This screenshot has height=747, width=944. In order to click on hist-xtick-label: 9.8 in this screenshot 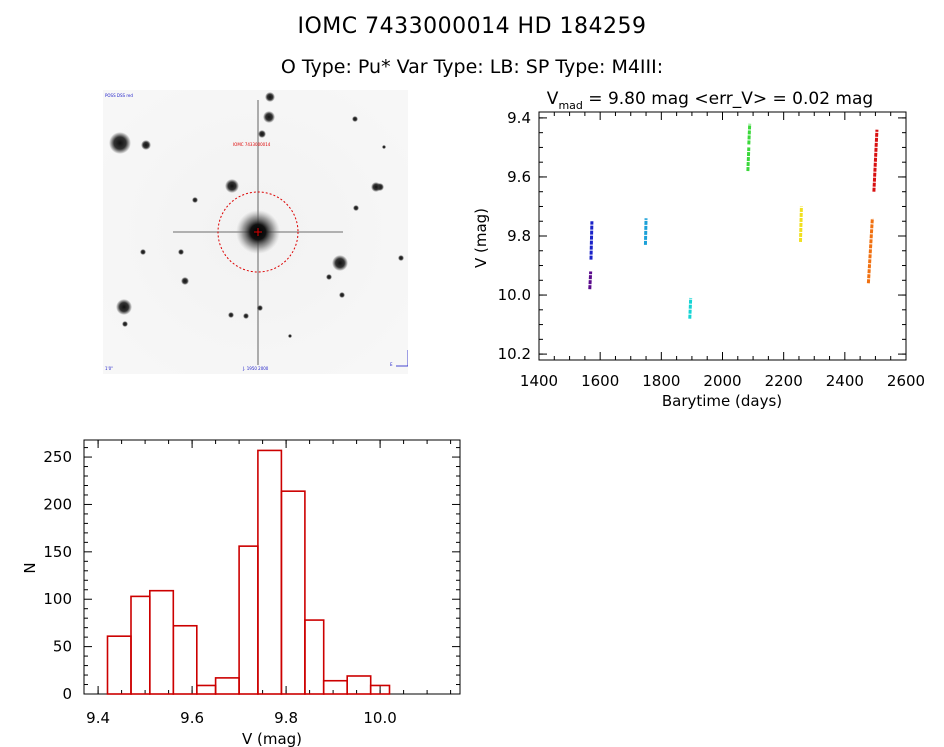, I will do `click(286, 718)`.